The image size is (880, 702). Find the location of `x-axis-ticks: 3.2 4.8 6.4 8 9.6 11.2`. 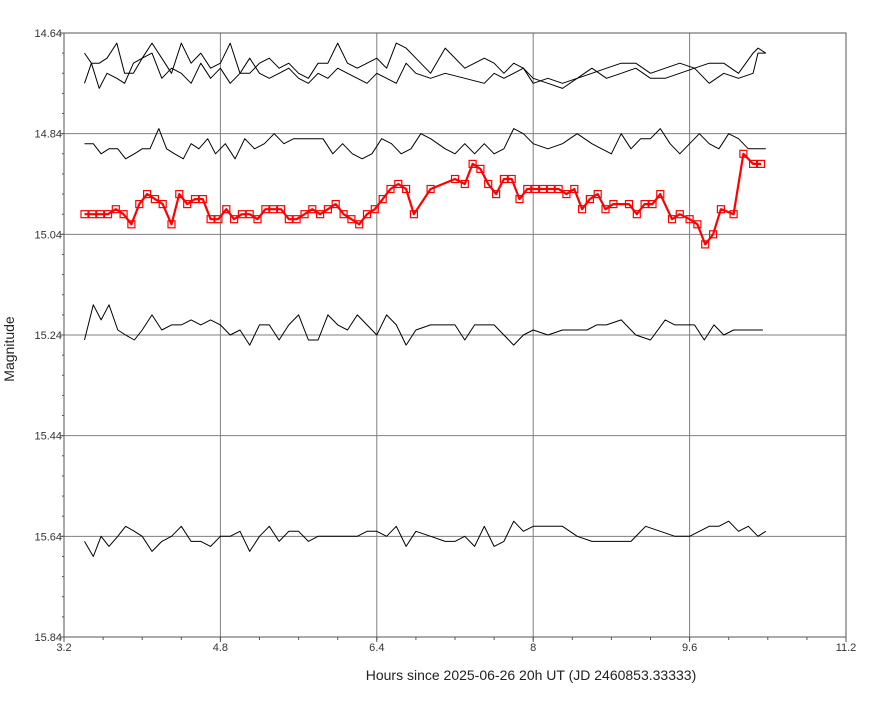

x-axis-ticks: 3.2 4.8 6.4 8 9.6 11.2 is located at coordinates (456, 645).